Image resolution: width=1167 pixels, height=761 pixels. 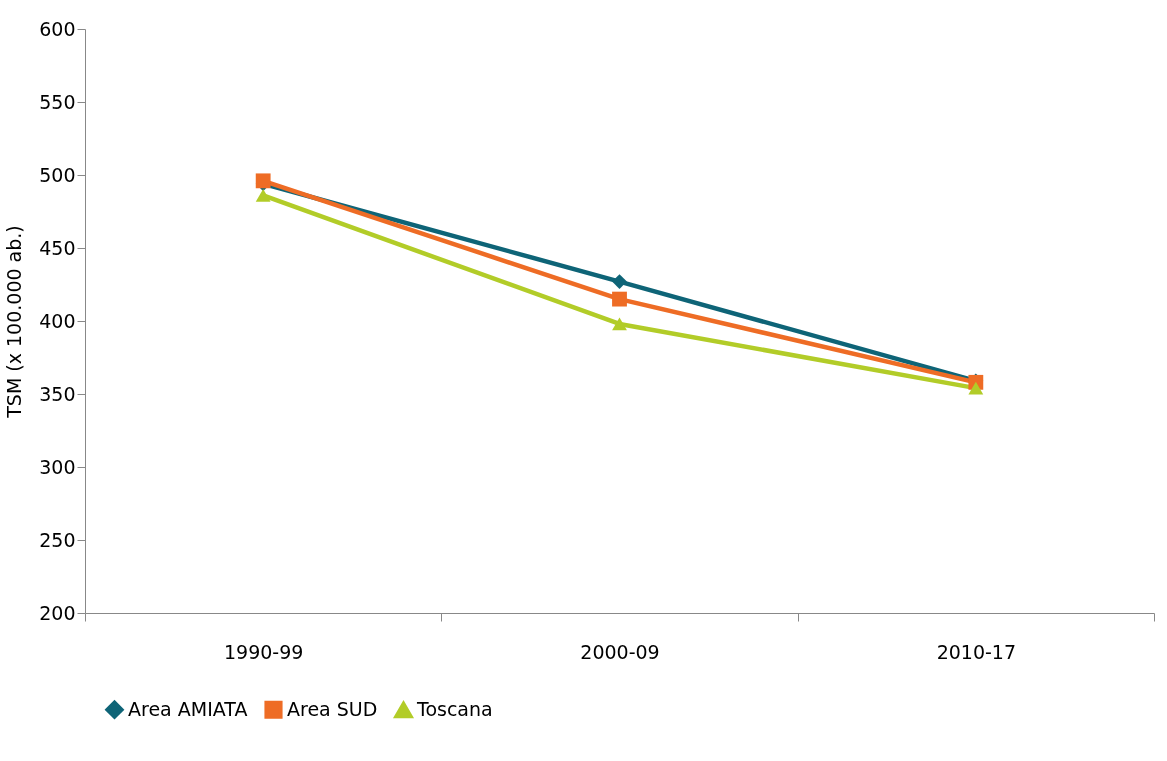 What do you see at coordinates (454, 709) in the screenshot?
I see `legend-label: Toscana` at bounding box center [454, 709].